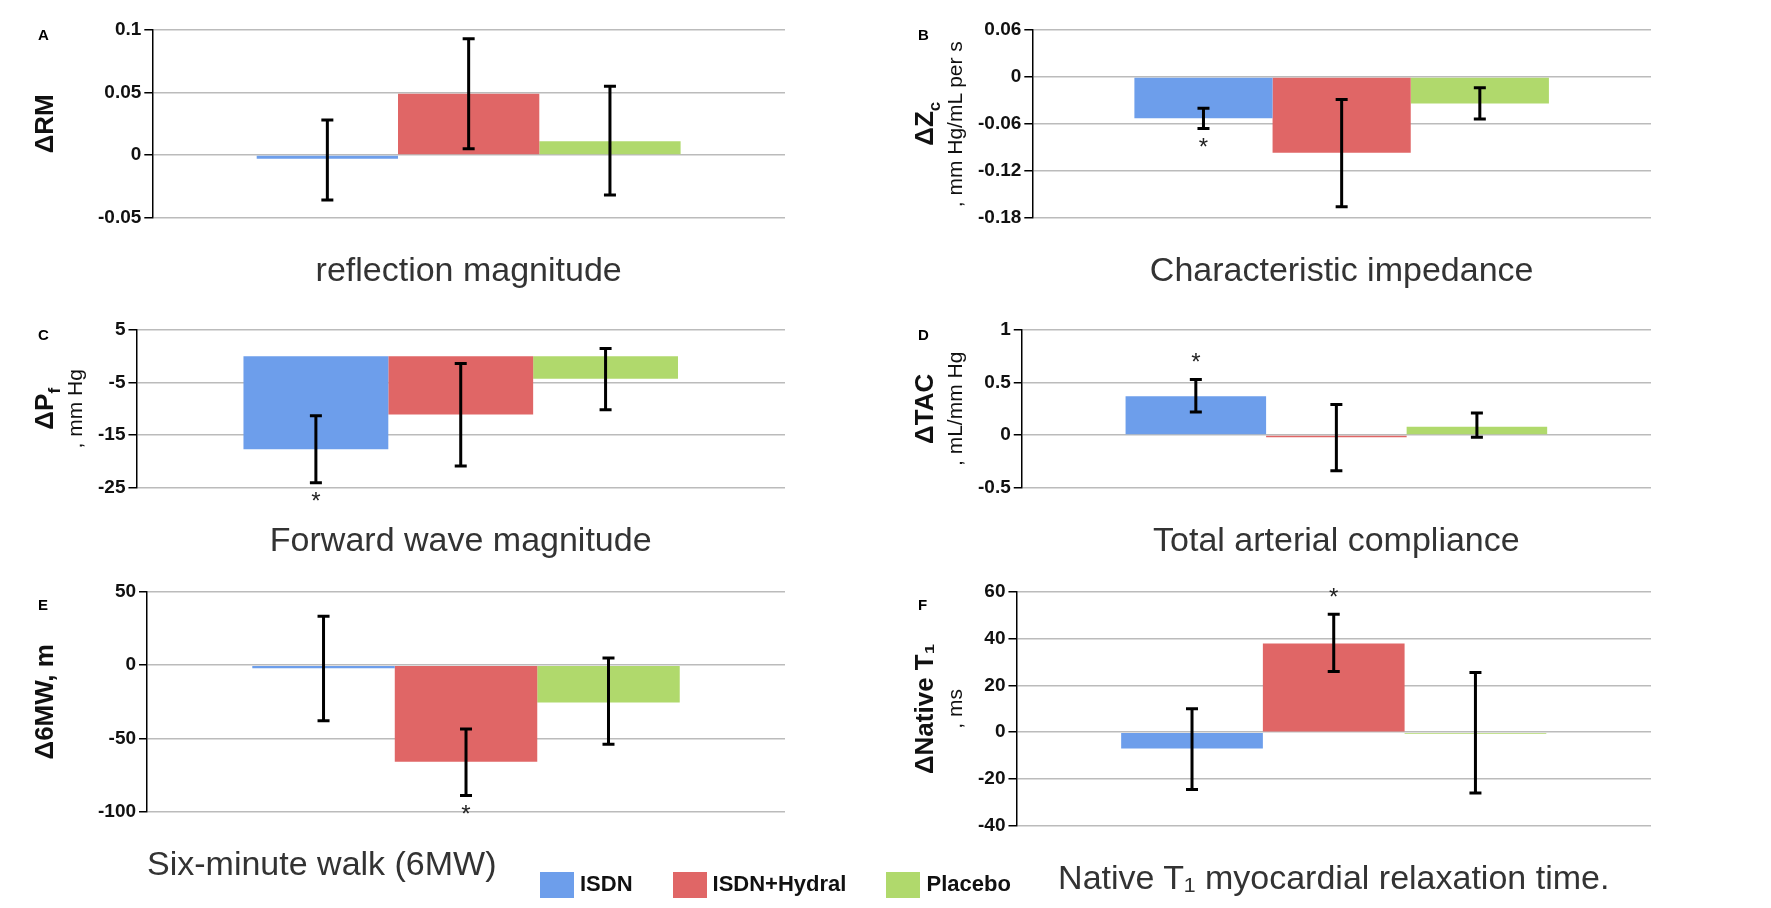  I want to click on x-axis-title: Six-minute walk (6MW), so click(322, 862).